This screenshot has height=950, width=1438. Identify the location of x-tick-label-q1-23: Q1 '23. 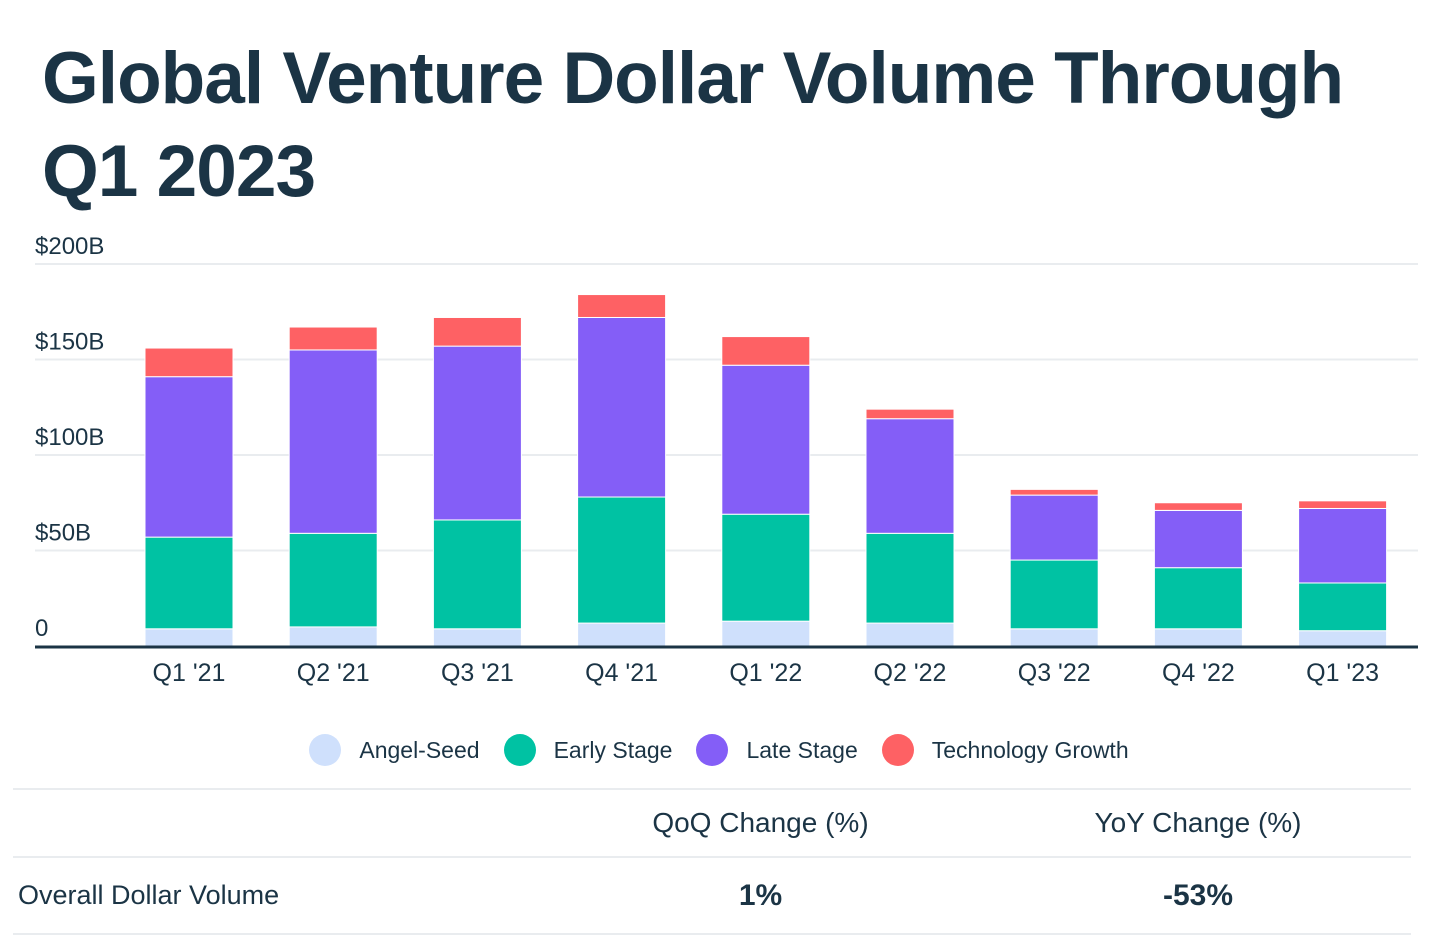
(1342, 673).